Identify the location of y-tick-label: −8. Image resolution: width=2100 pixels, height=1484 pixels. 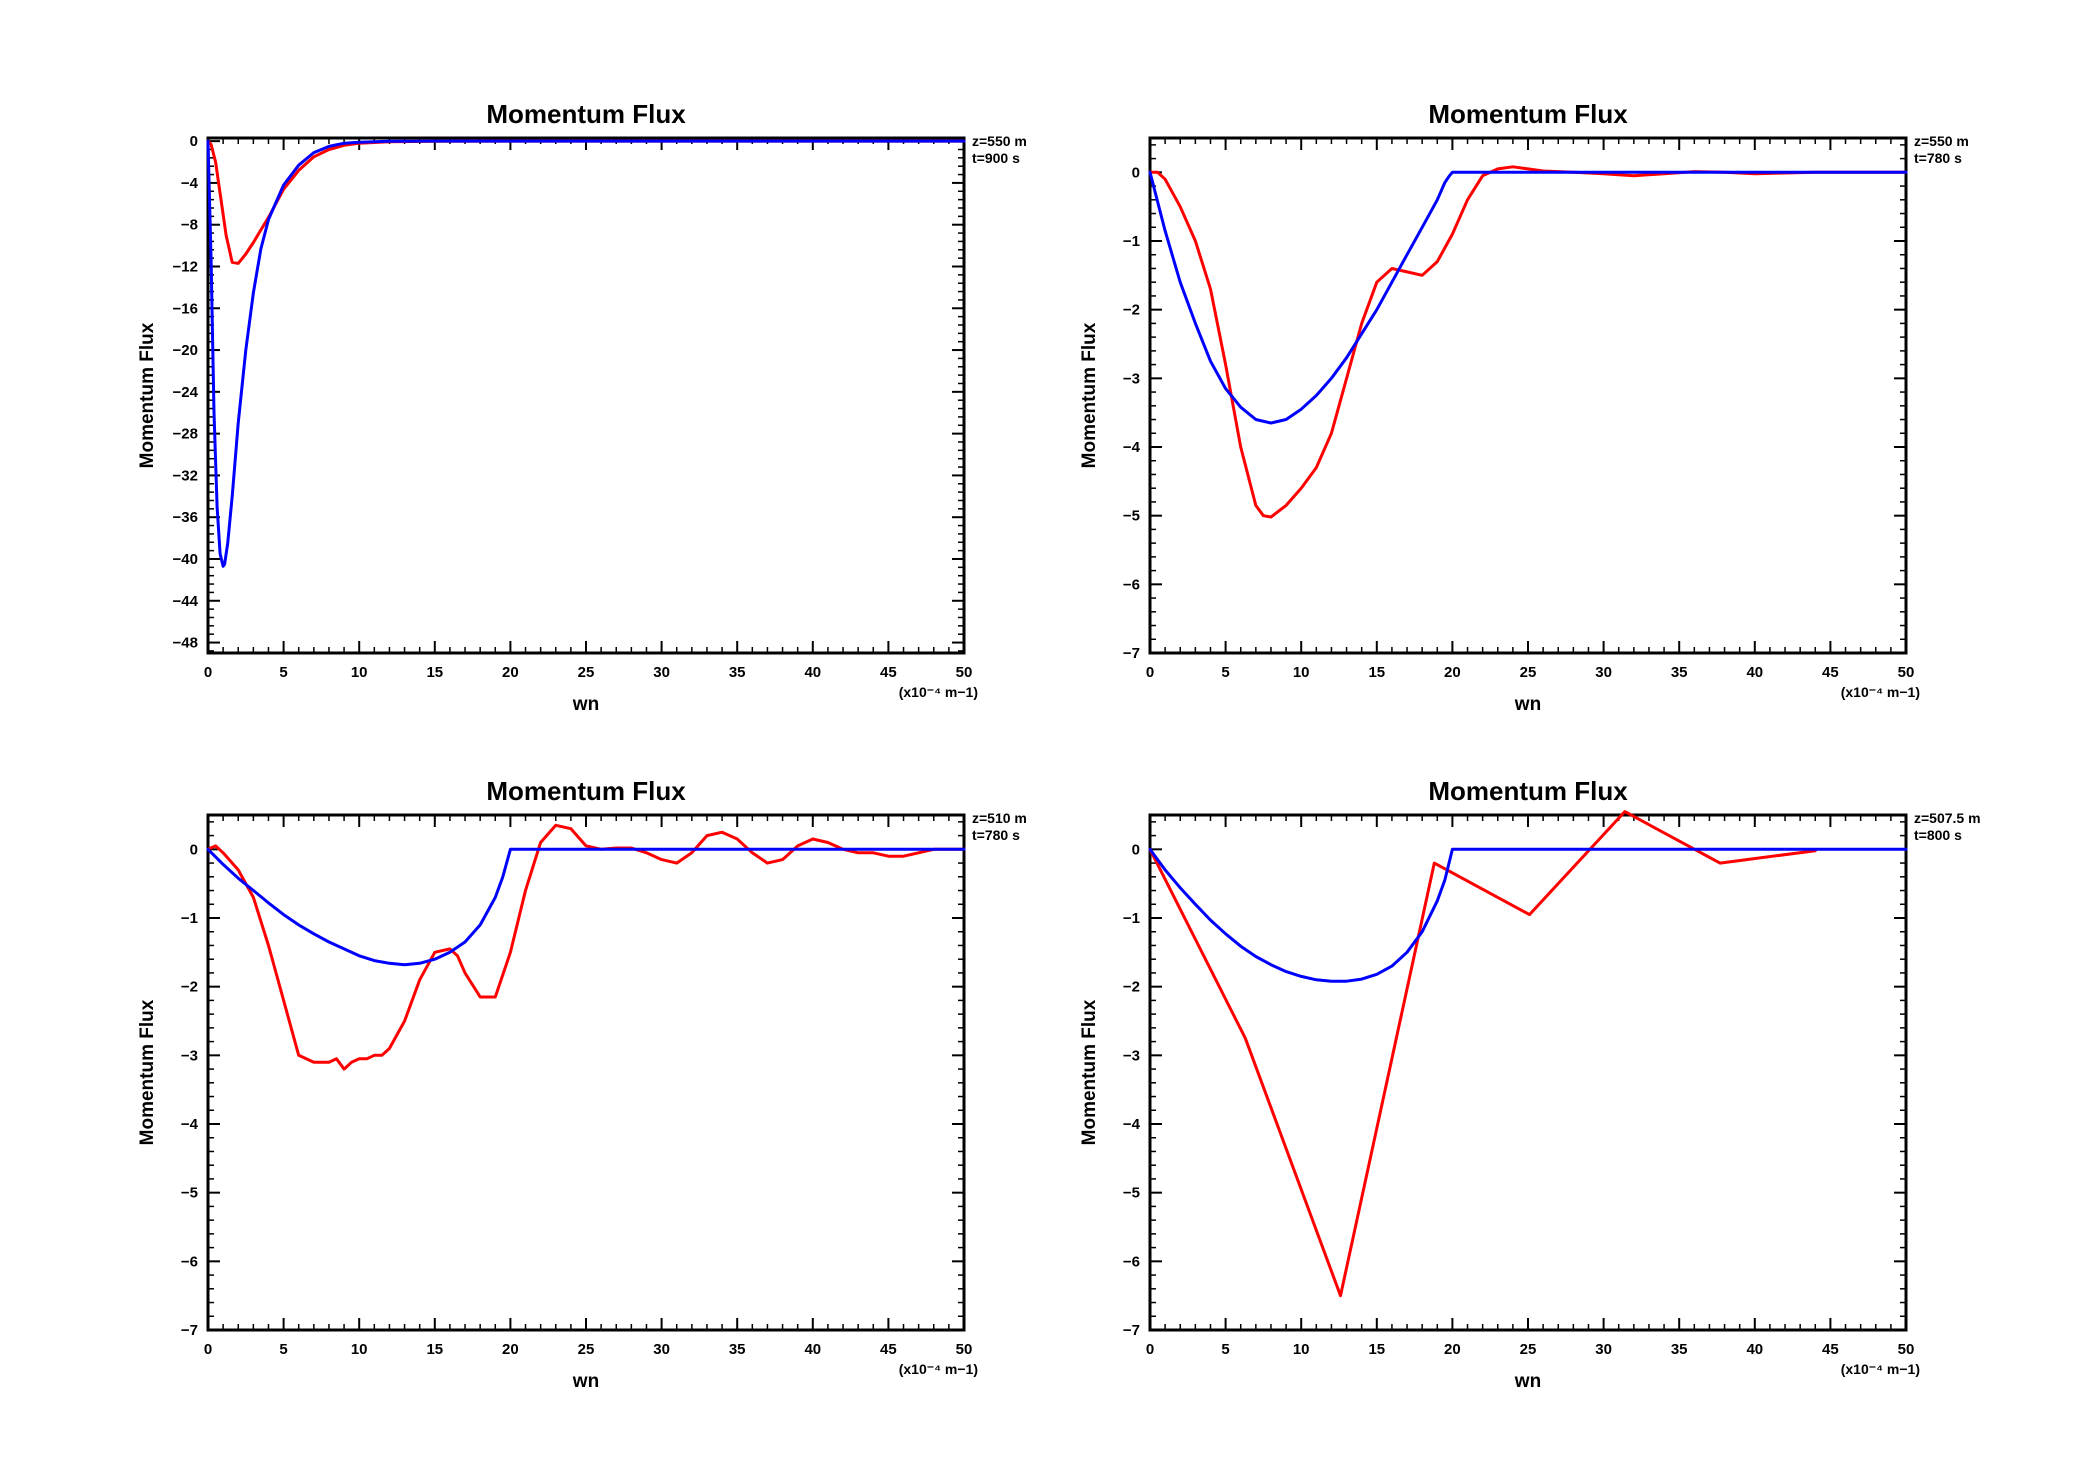
(189, 225).